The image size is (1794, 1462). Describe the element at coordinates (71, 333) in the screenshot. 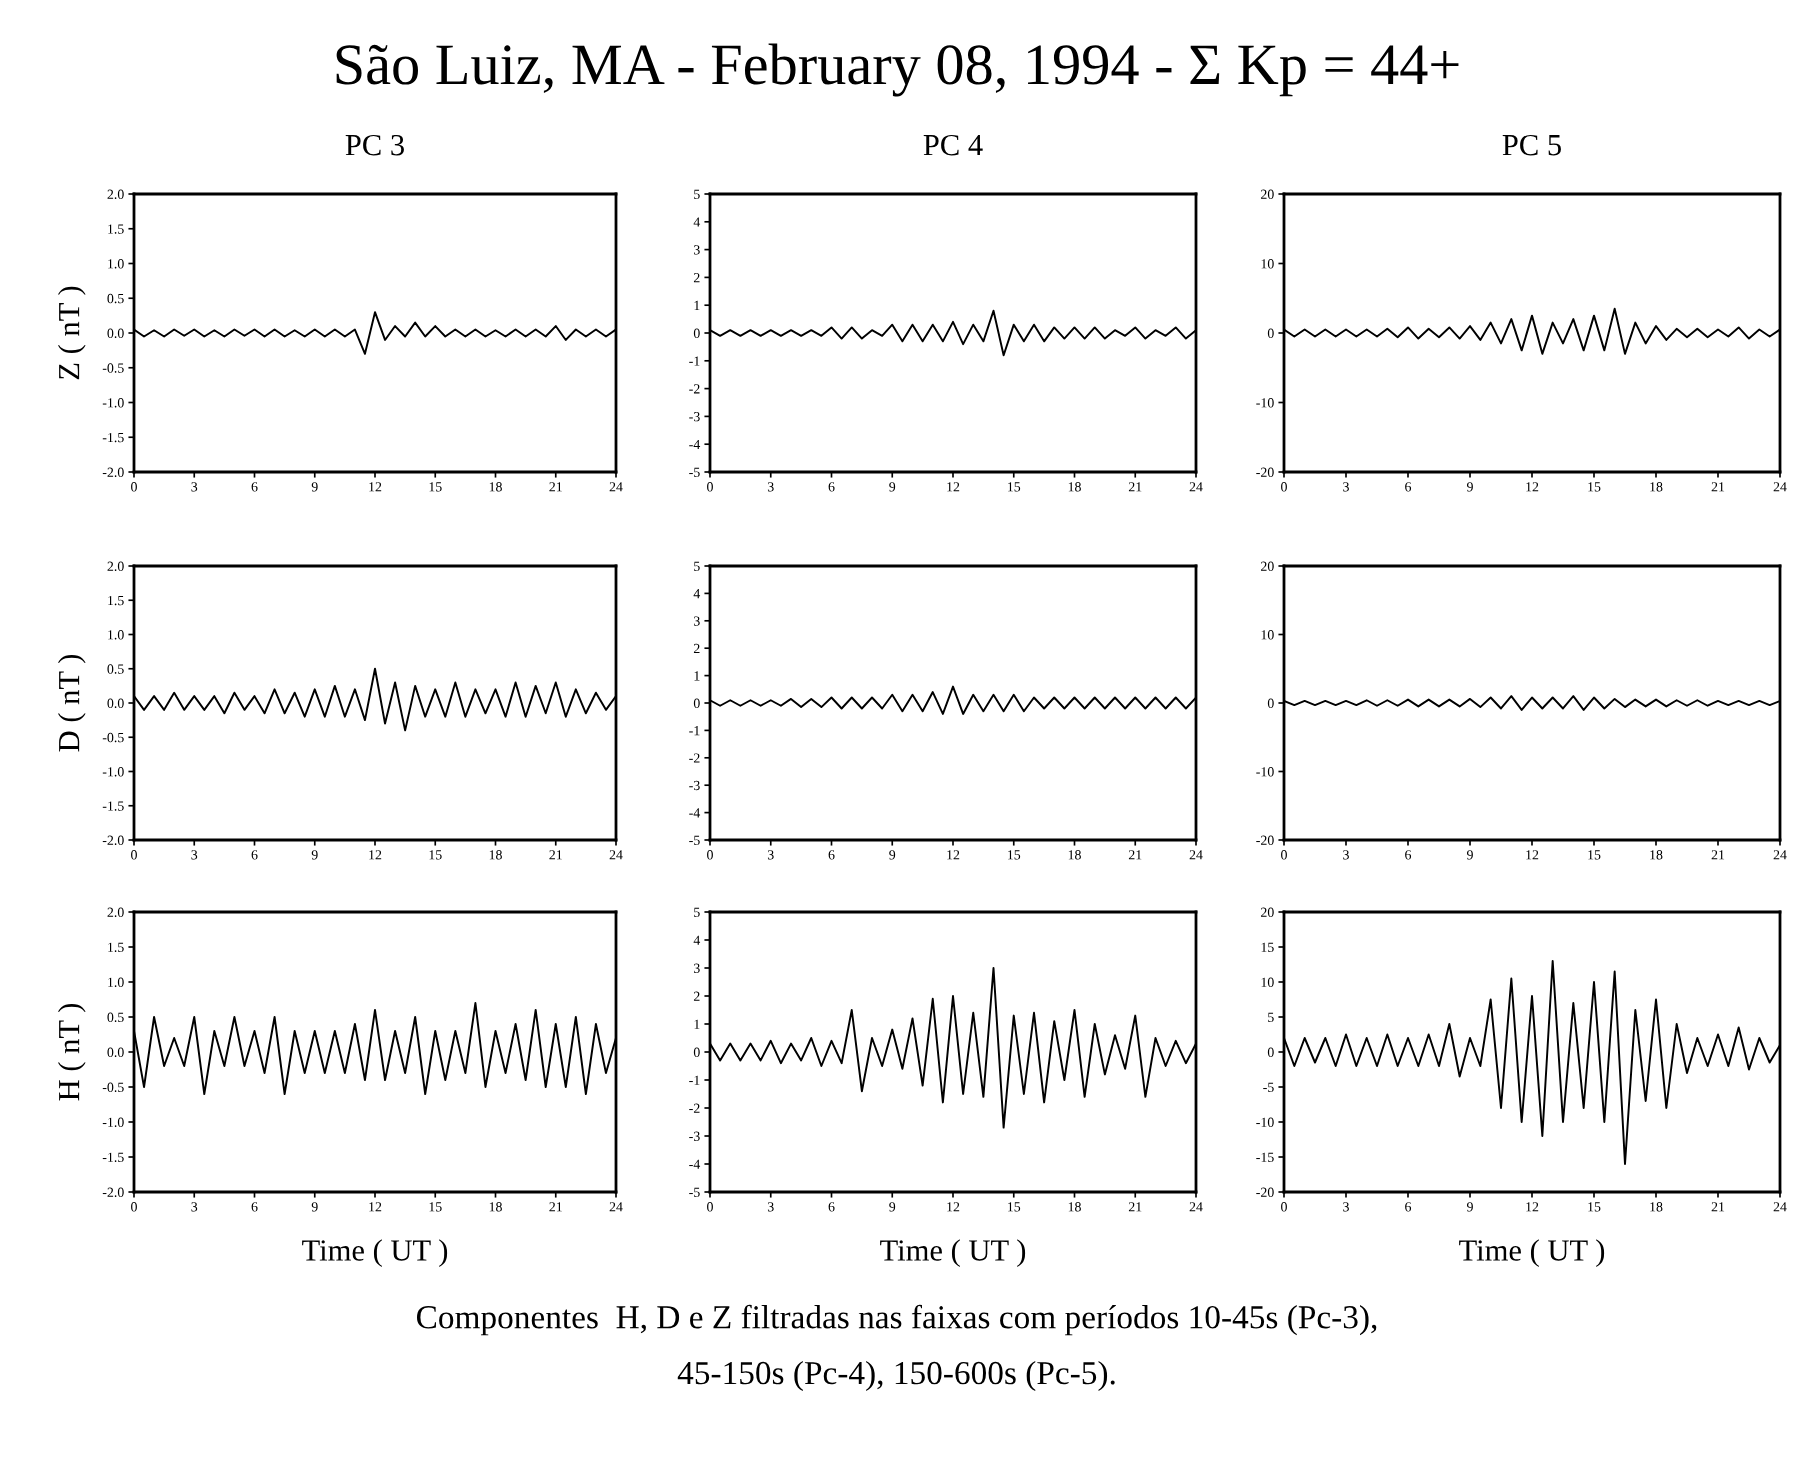

I see `y-axis-title: Z ( nT )` at that location.